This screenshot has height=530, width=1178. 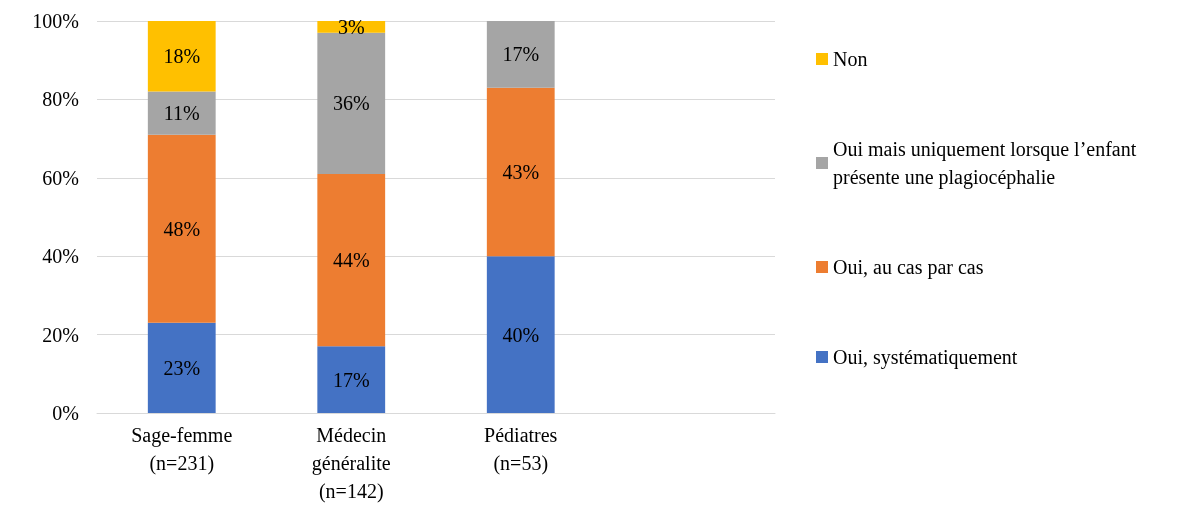 I want to click on data-label: 40%, so click(x=521, y=334).